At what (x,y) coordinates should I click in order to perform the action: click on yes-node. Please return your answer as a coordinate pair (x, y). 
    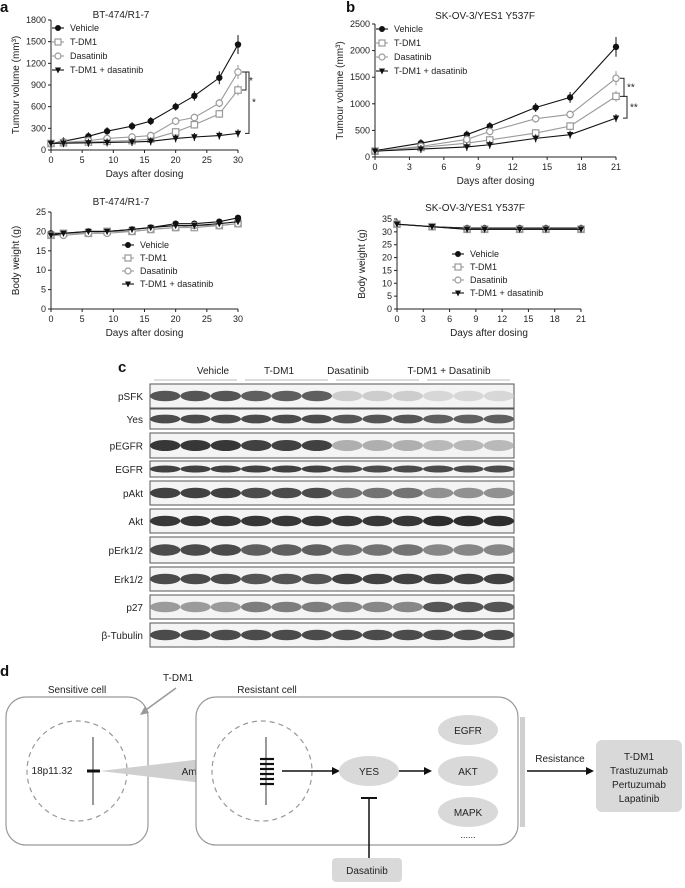
    Looking at the image, I should click on (369, 771).